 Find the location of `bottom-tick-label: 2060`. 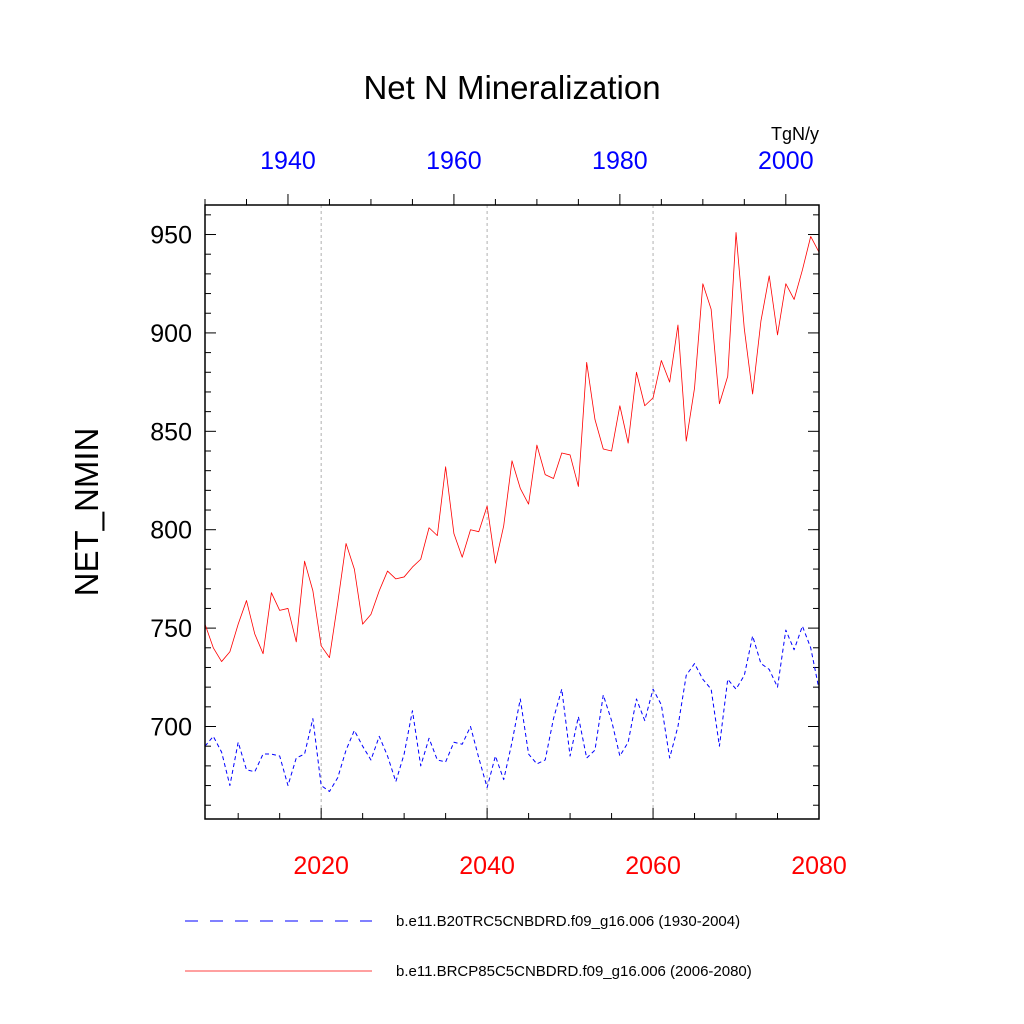

bottom-tick-label: 2060 is located at coordinates (653, 866).